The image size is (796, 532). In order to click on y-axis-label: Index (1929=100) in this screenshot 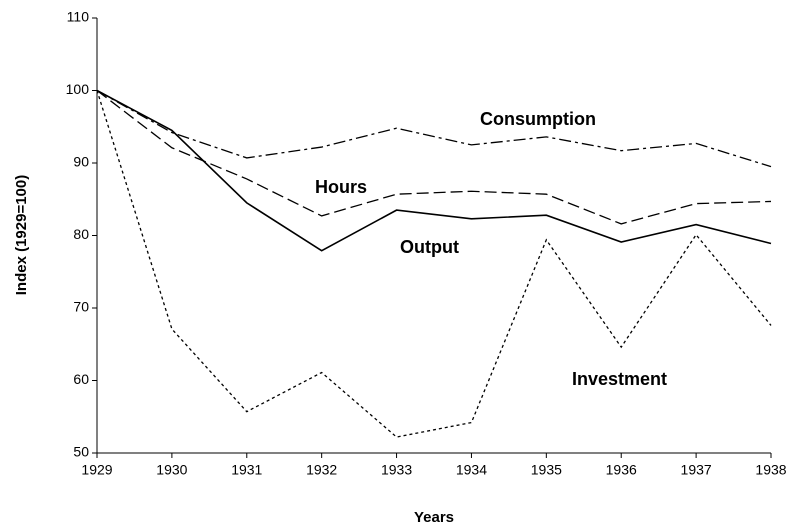, I will do `click(21, 235)`.